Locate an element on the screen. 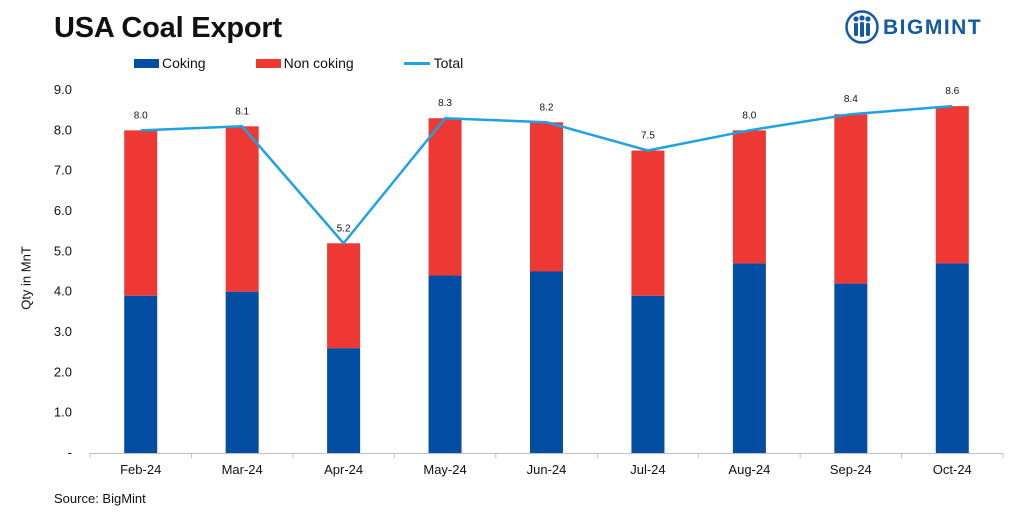 Image resolution: width=1012 pixels, height=522 pixels. y-tick-label: 3.0 is located at coordinates (63, 331).